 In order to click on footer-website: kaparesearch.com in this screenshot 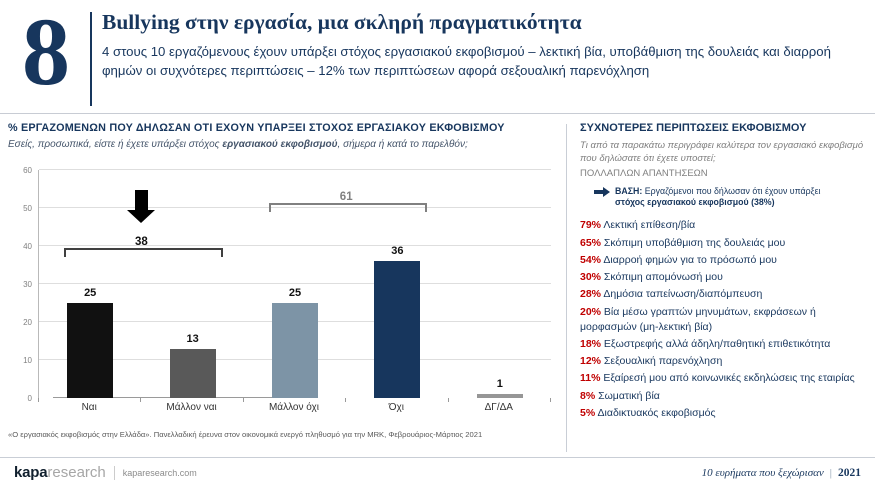, I will do `click(159, 472)`.